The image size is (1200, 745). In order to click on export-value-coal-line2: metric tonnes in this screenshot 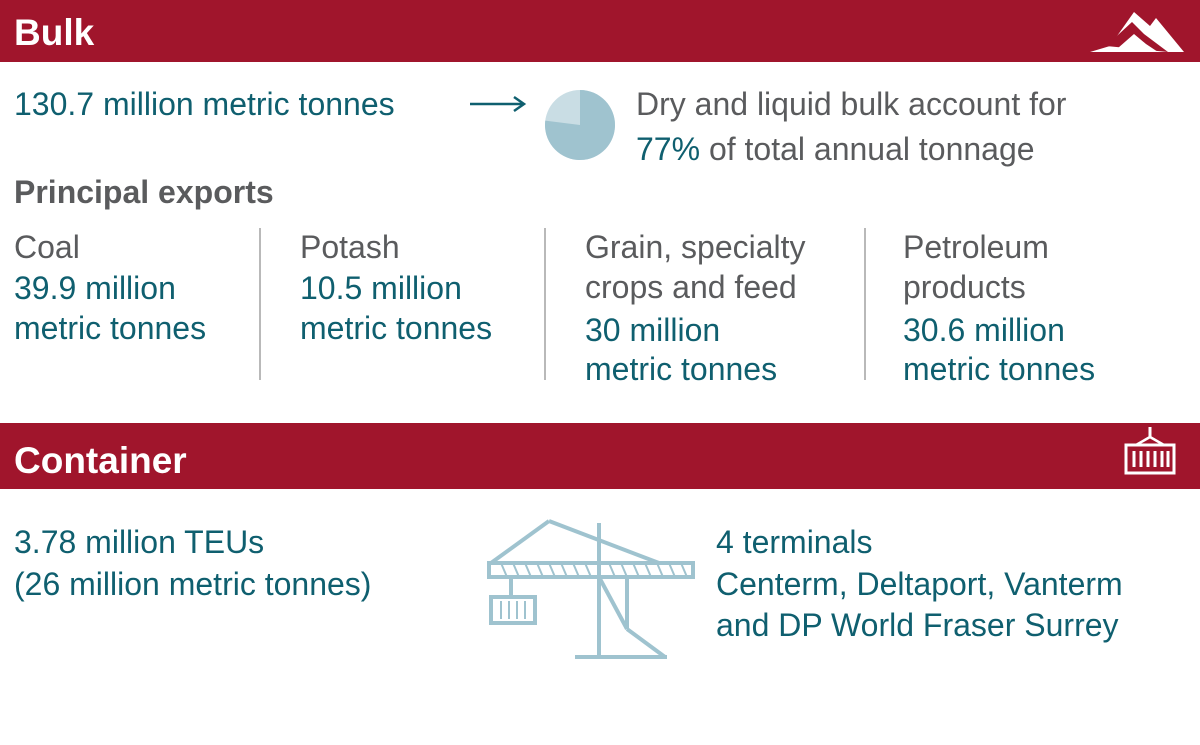, I will do `click(110, 328)`.